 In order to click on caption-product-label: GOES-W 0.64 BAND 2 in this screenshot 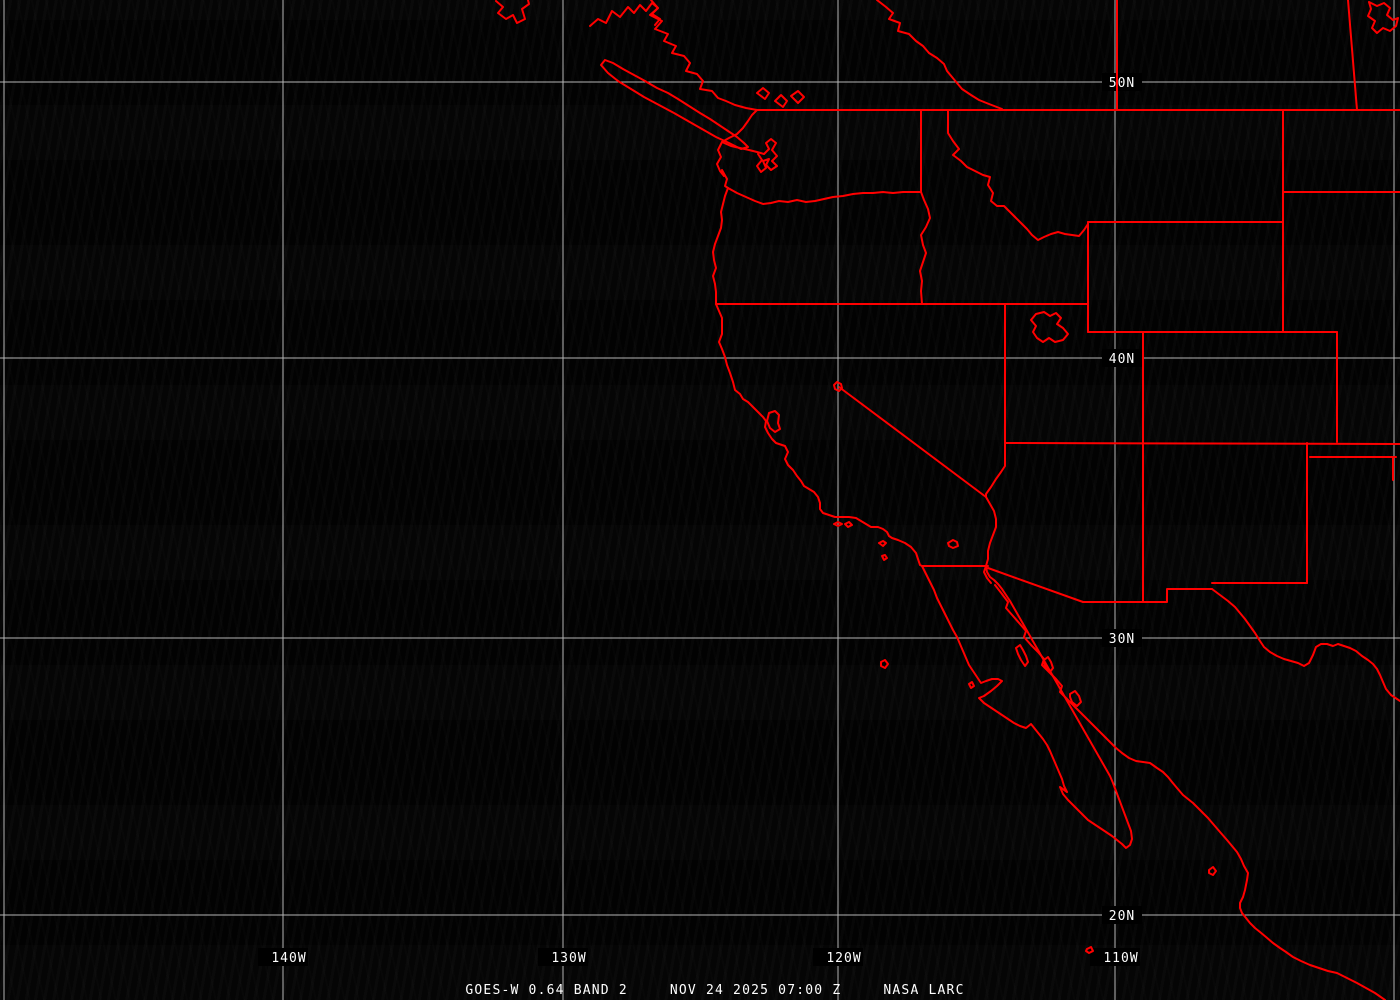, I will do `click(546, 990)`.